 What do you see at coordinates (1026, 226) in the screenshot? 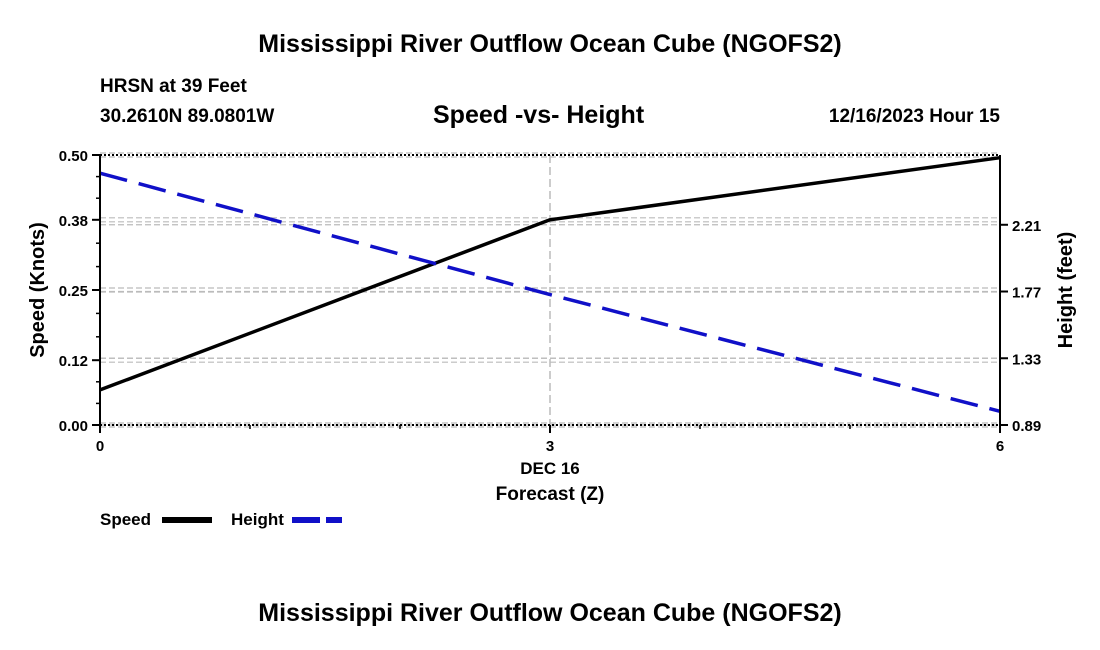
I see `y-right-tick-label-3: 2.21` at bounding box center [1026, 226].